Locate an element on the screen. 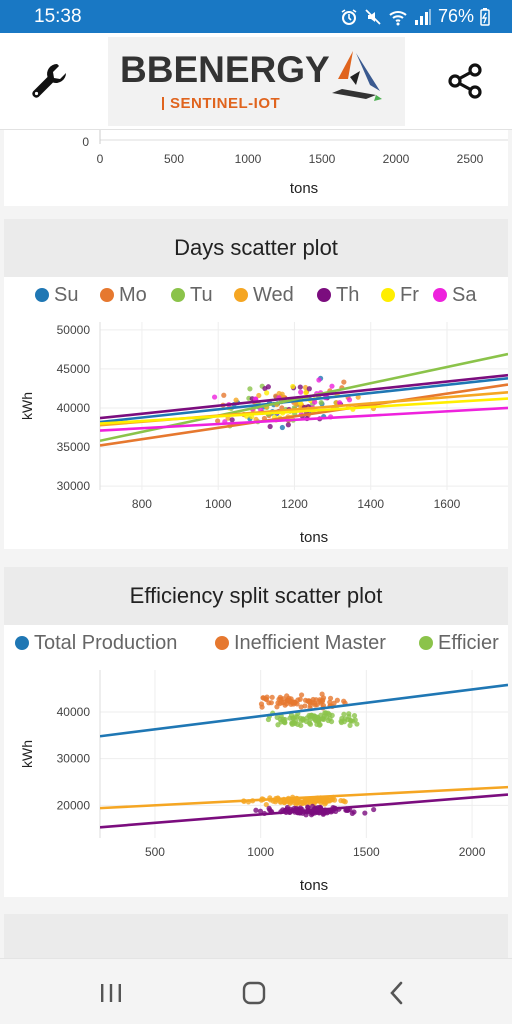 The height and width of the screenshot is (1024, 512). logo-mark-icon is located at coordinates (355, 78).